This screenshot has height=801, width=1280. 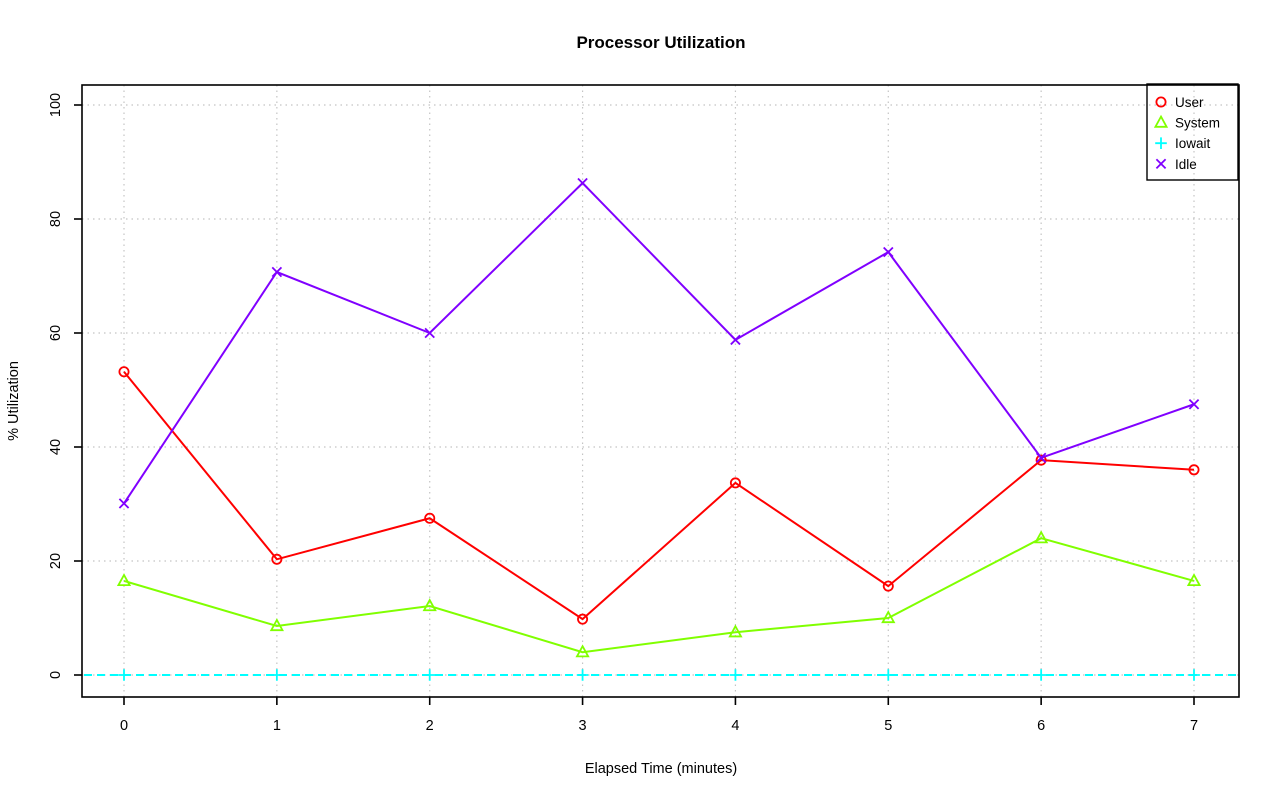 What do you see at coordinates (1189, 102) in the screenshot?
I see `legend-label-user: User` at bounding box center [1189, 102].